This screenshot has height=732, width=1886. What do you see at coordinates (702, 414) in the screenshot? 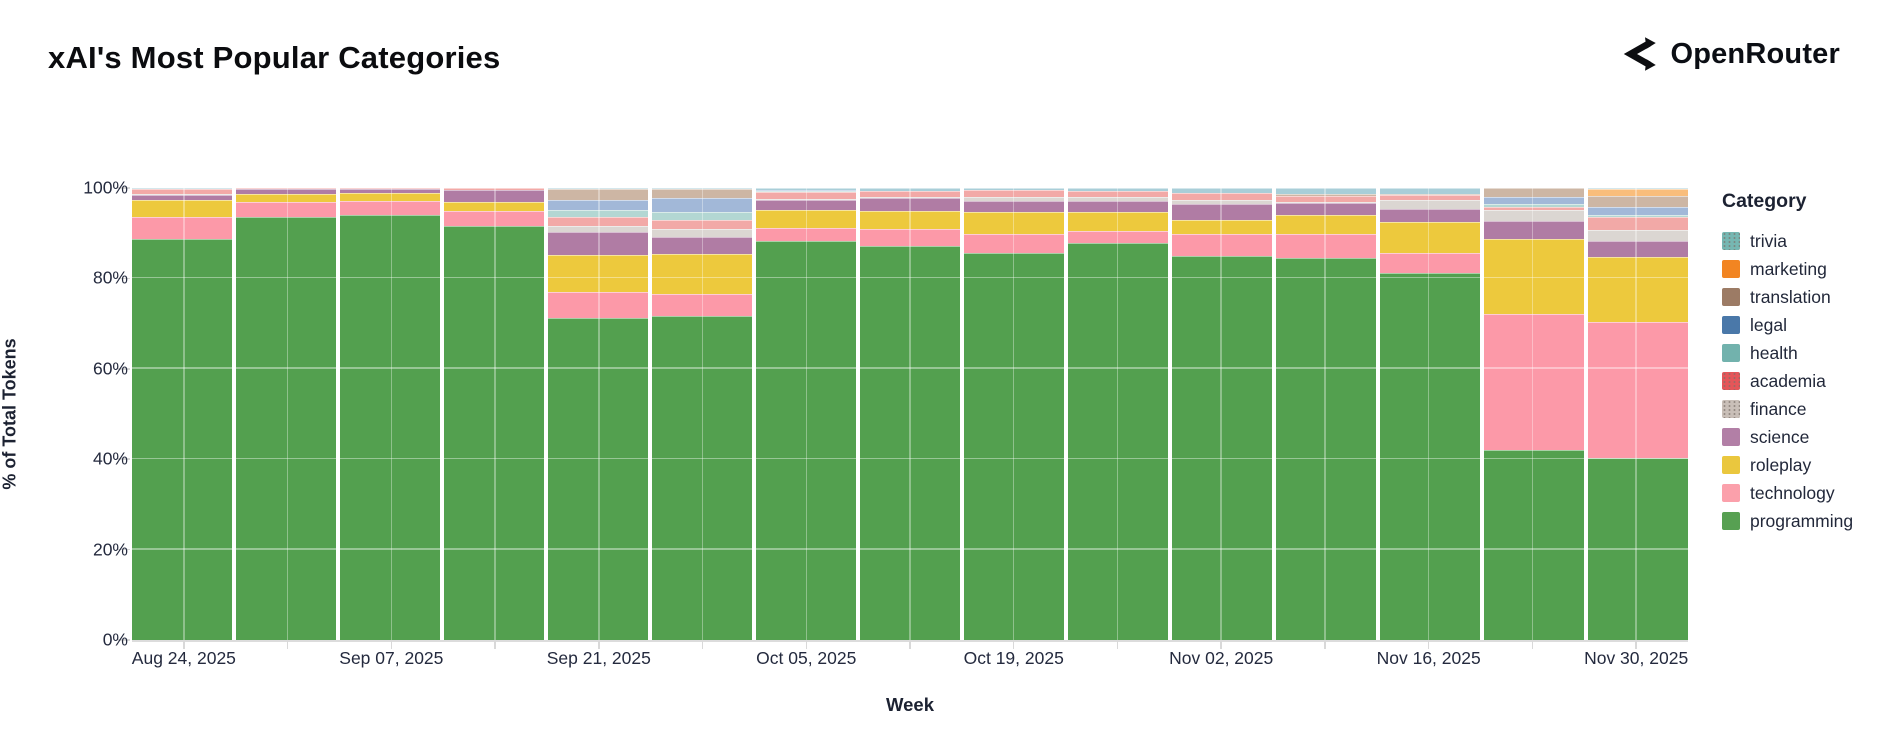
I see `bar-sep-28-2025` at bounding box center [702, 414].